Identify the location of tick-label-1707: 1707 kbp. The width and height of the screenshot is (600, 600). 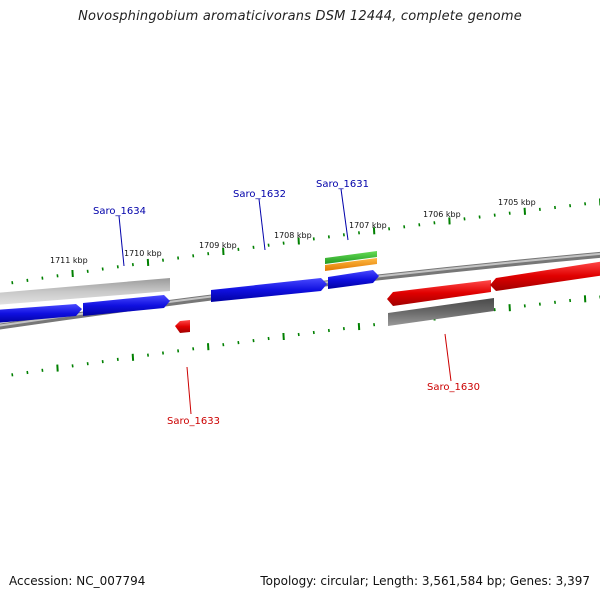
(368, 225).